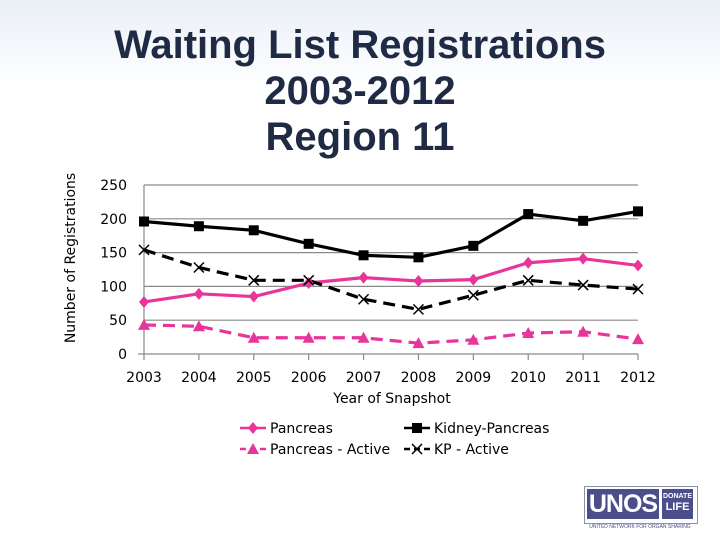  I want to click on series-line-kidney-pancreas, so click(391, 234).